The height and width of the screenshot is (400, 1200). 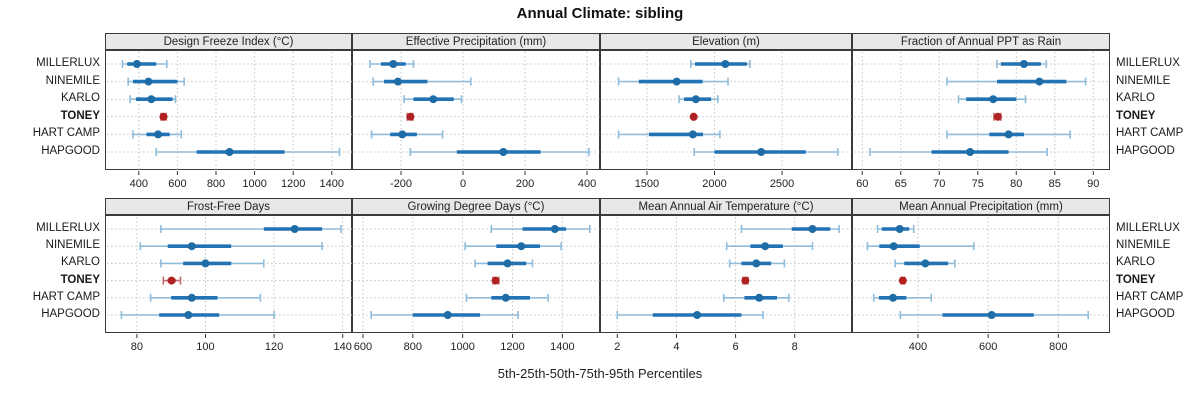 I want to click on x-axis-caption: 5th-25th-50th-75th-95th Percentiles, so click(x=600, y=373).